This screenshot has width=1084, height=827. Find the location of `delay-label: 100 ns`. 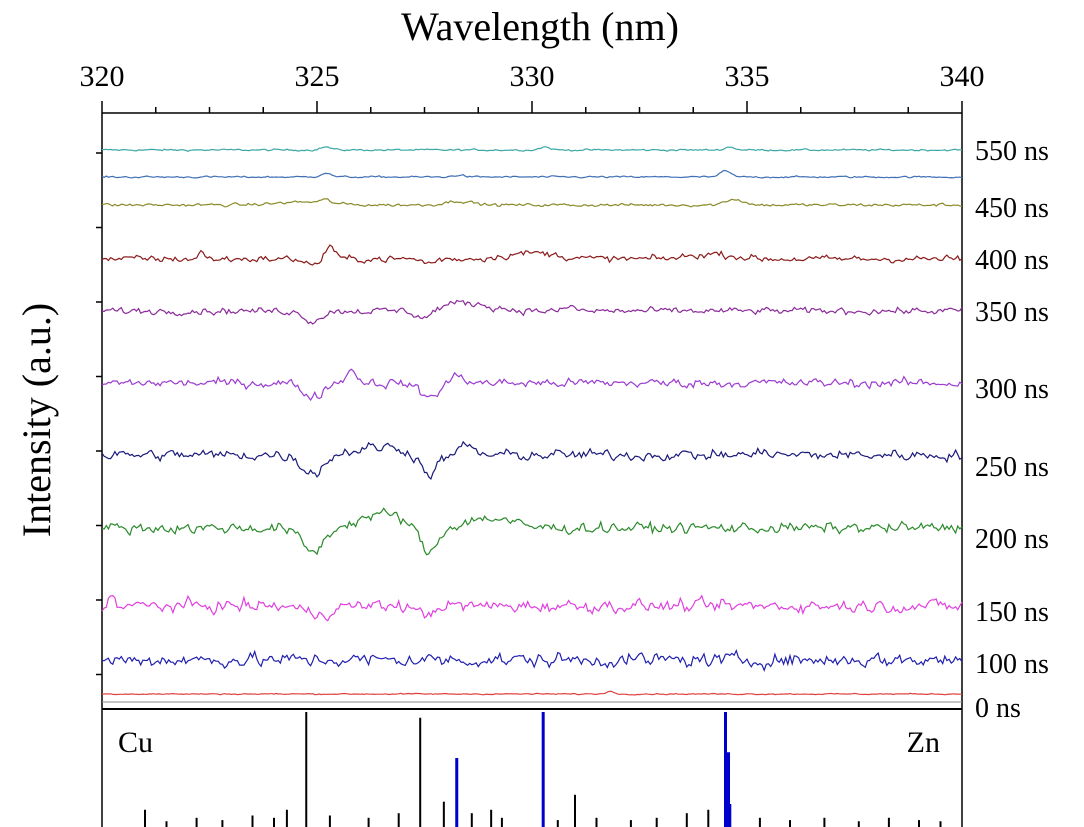

delay-label: 100 ns is located at coordinates (1012, 664).